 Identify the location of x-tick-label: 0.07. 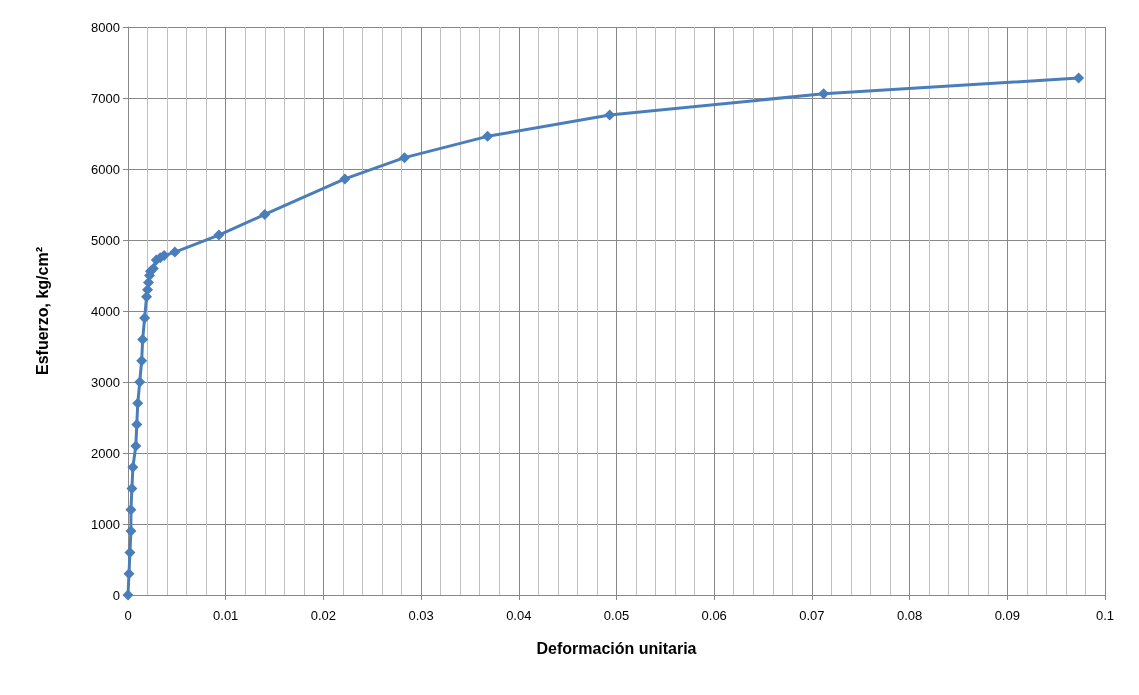
(812, 615).